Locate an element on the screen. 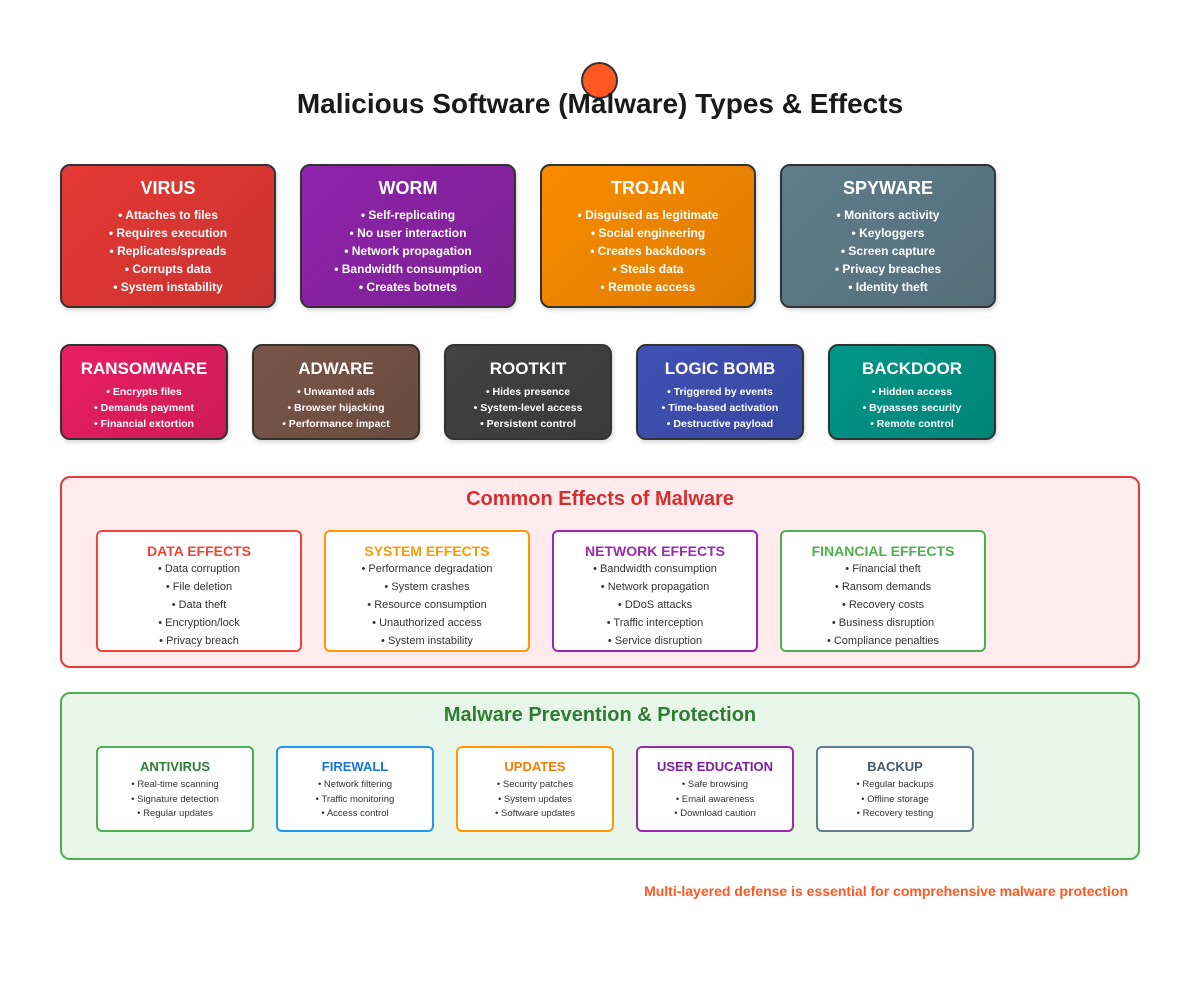  prevention-item: • Traffic monitoring is located at coordinates (355, 799).